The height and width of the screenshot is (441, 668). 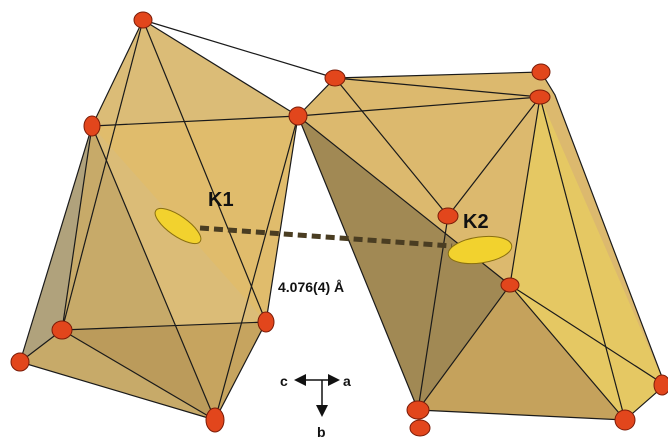 I want to click on k-k-contact, so click(x=326, y=237).